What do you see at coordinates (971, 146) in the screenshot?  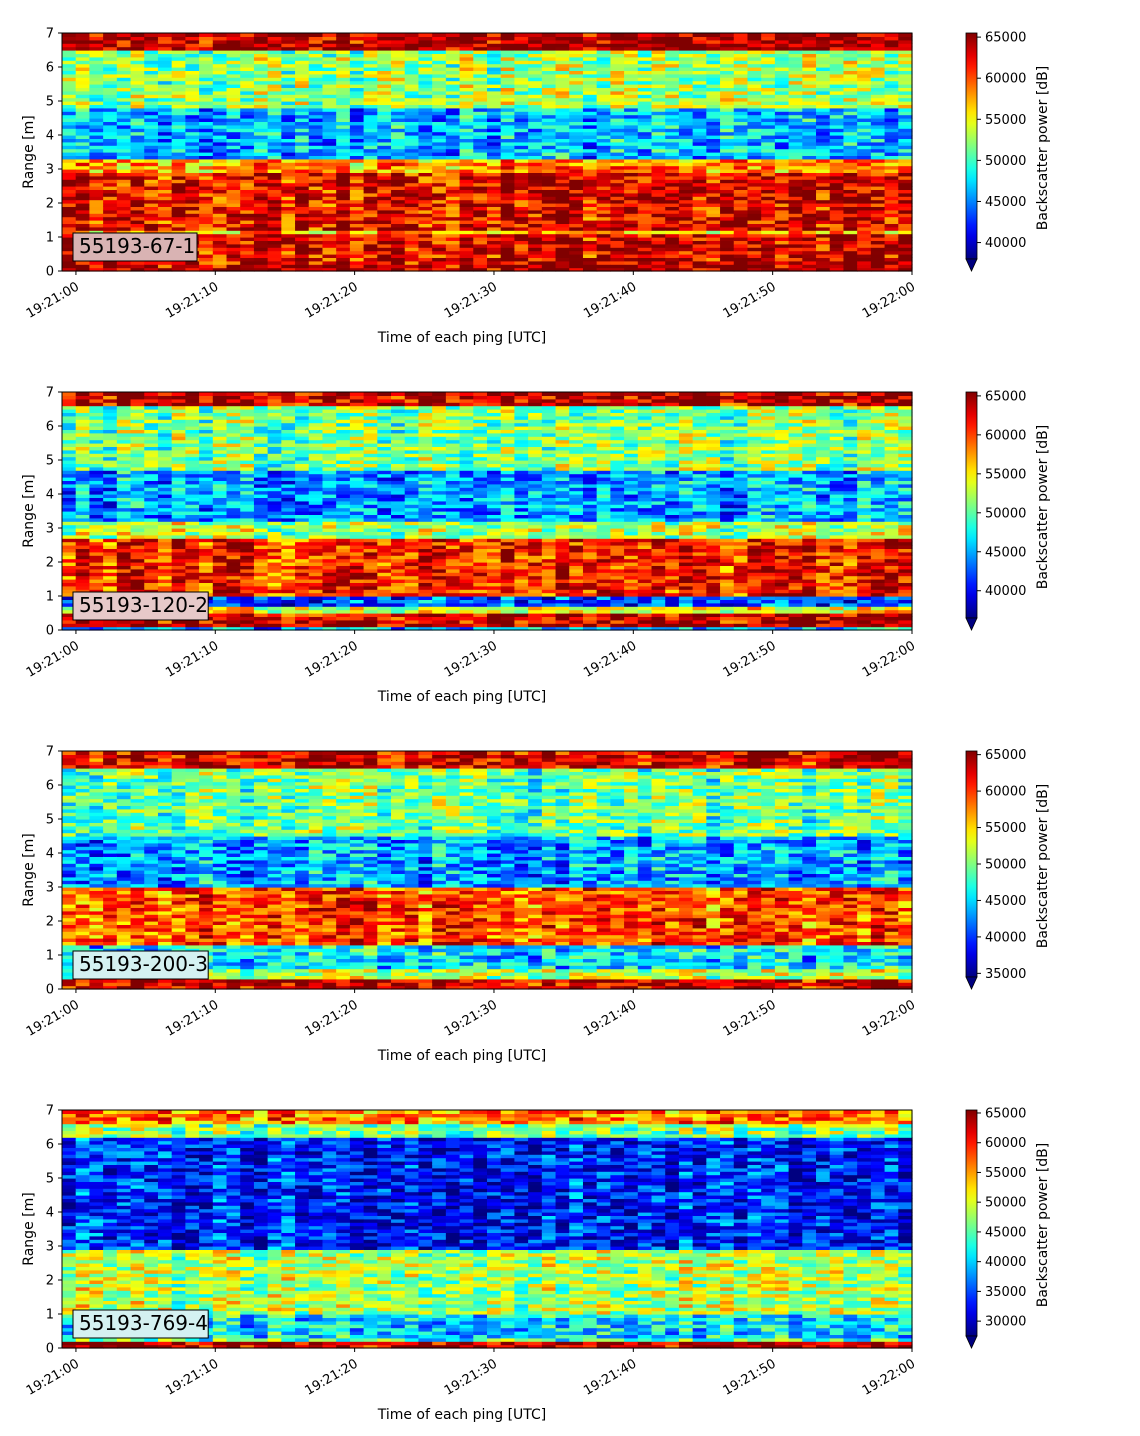 I see `colorbar-gradient` at bounding box center [971, 146].